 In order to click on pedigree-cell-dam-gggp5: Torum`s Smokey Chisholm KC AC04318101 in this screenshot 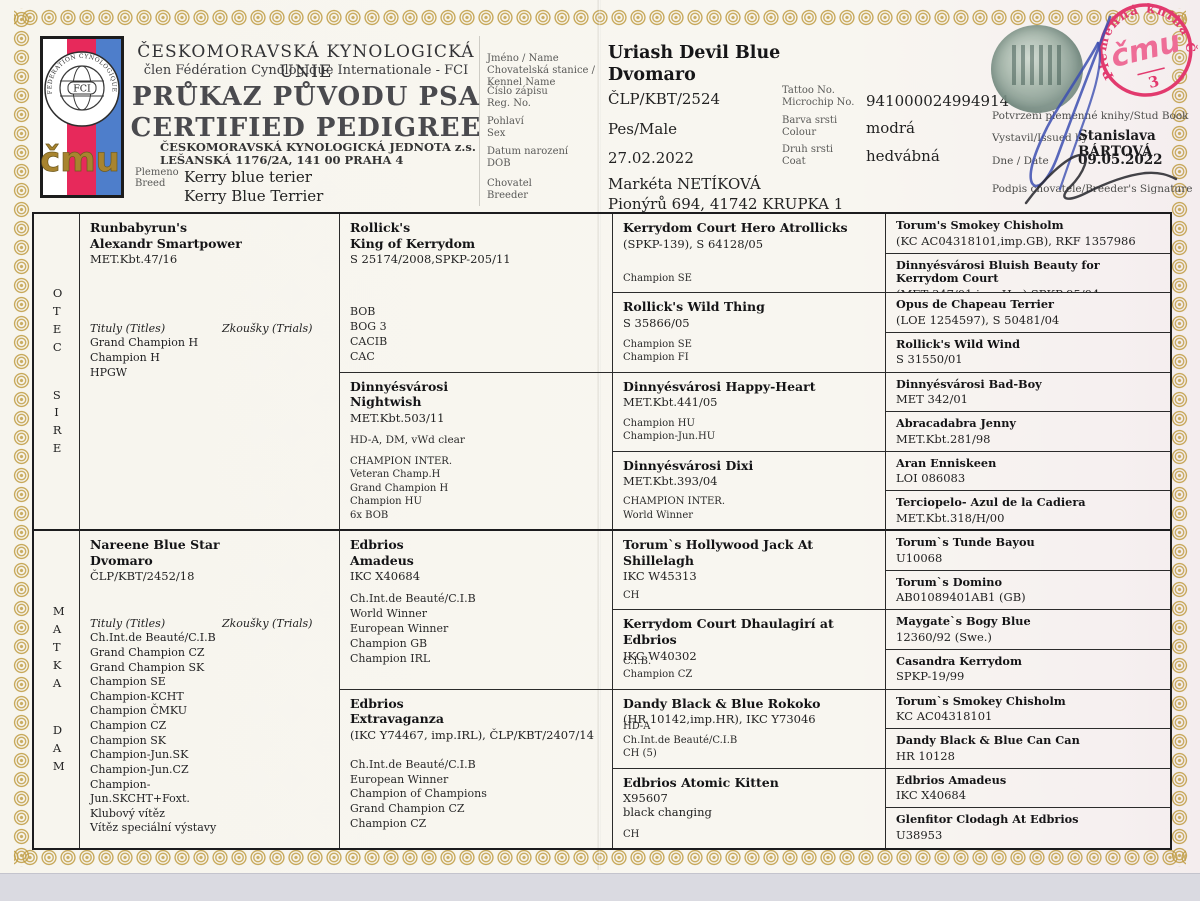, I will do `click(1028, 710)`.